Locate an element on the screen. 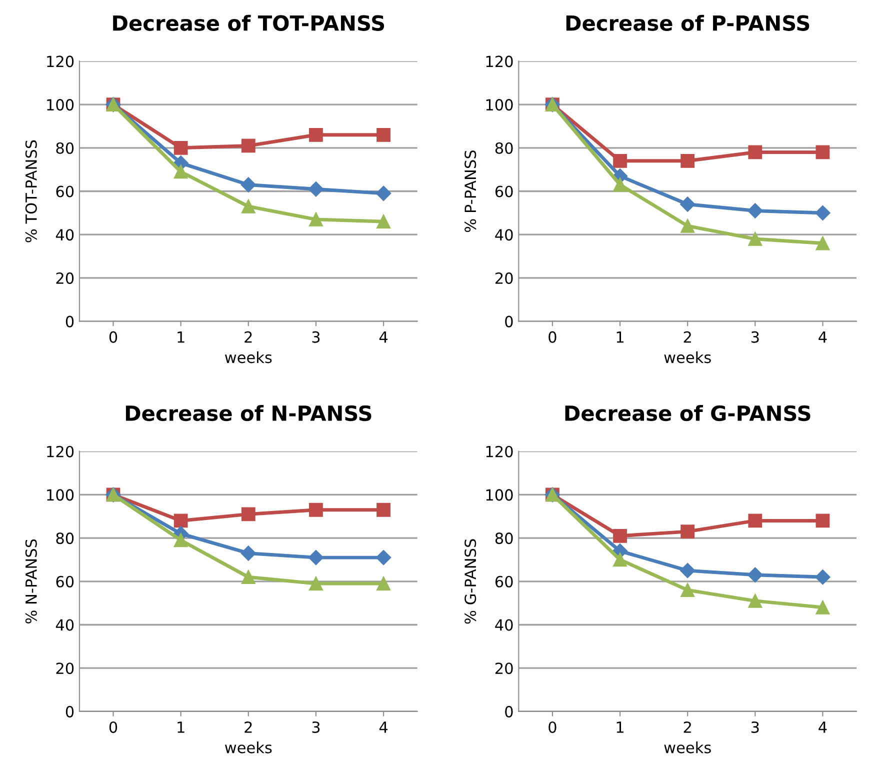 Image resolution: width=883 pixels, height=765 pixels. y-axis-title: % N-PANSS is located at coordinates (31, 581).